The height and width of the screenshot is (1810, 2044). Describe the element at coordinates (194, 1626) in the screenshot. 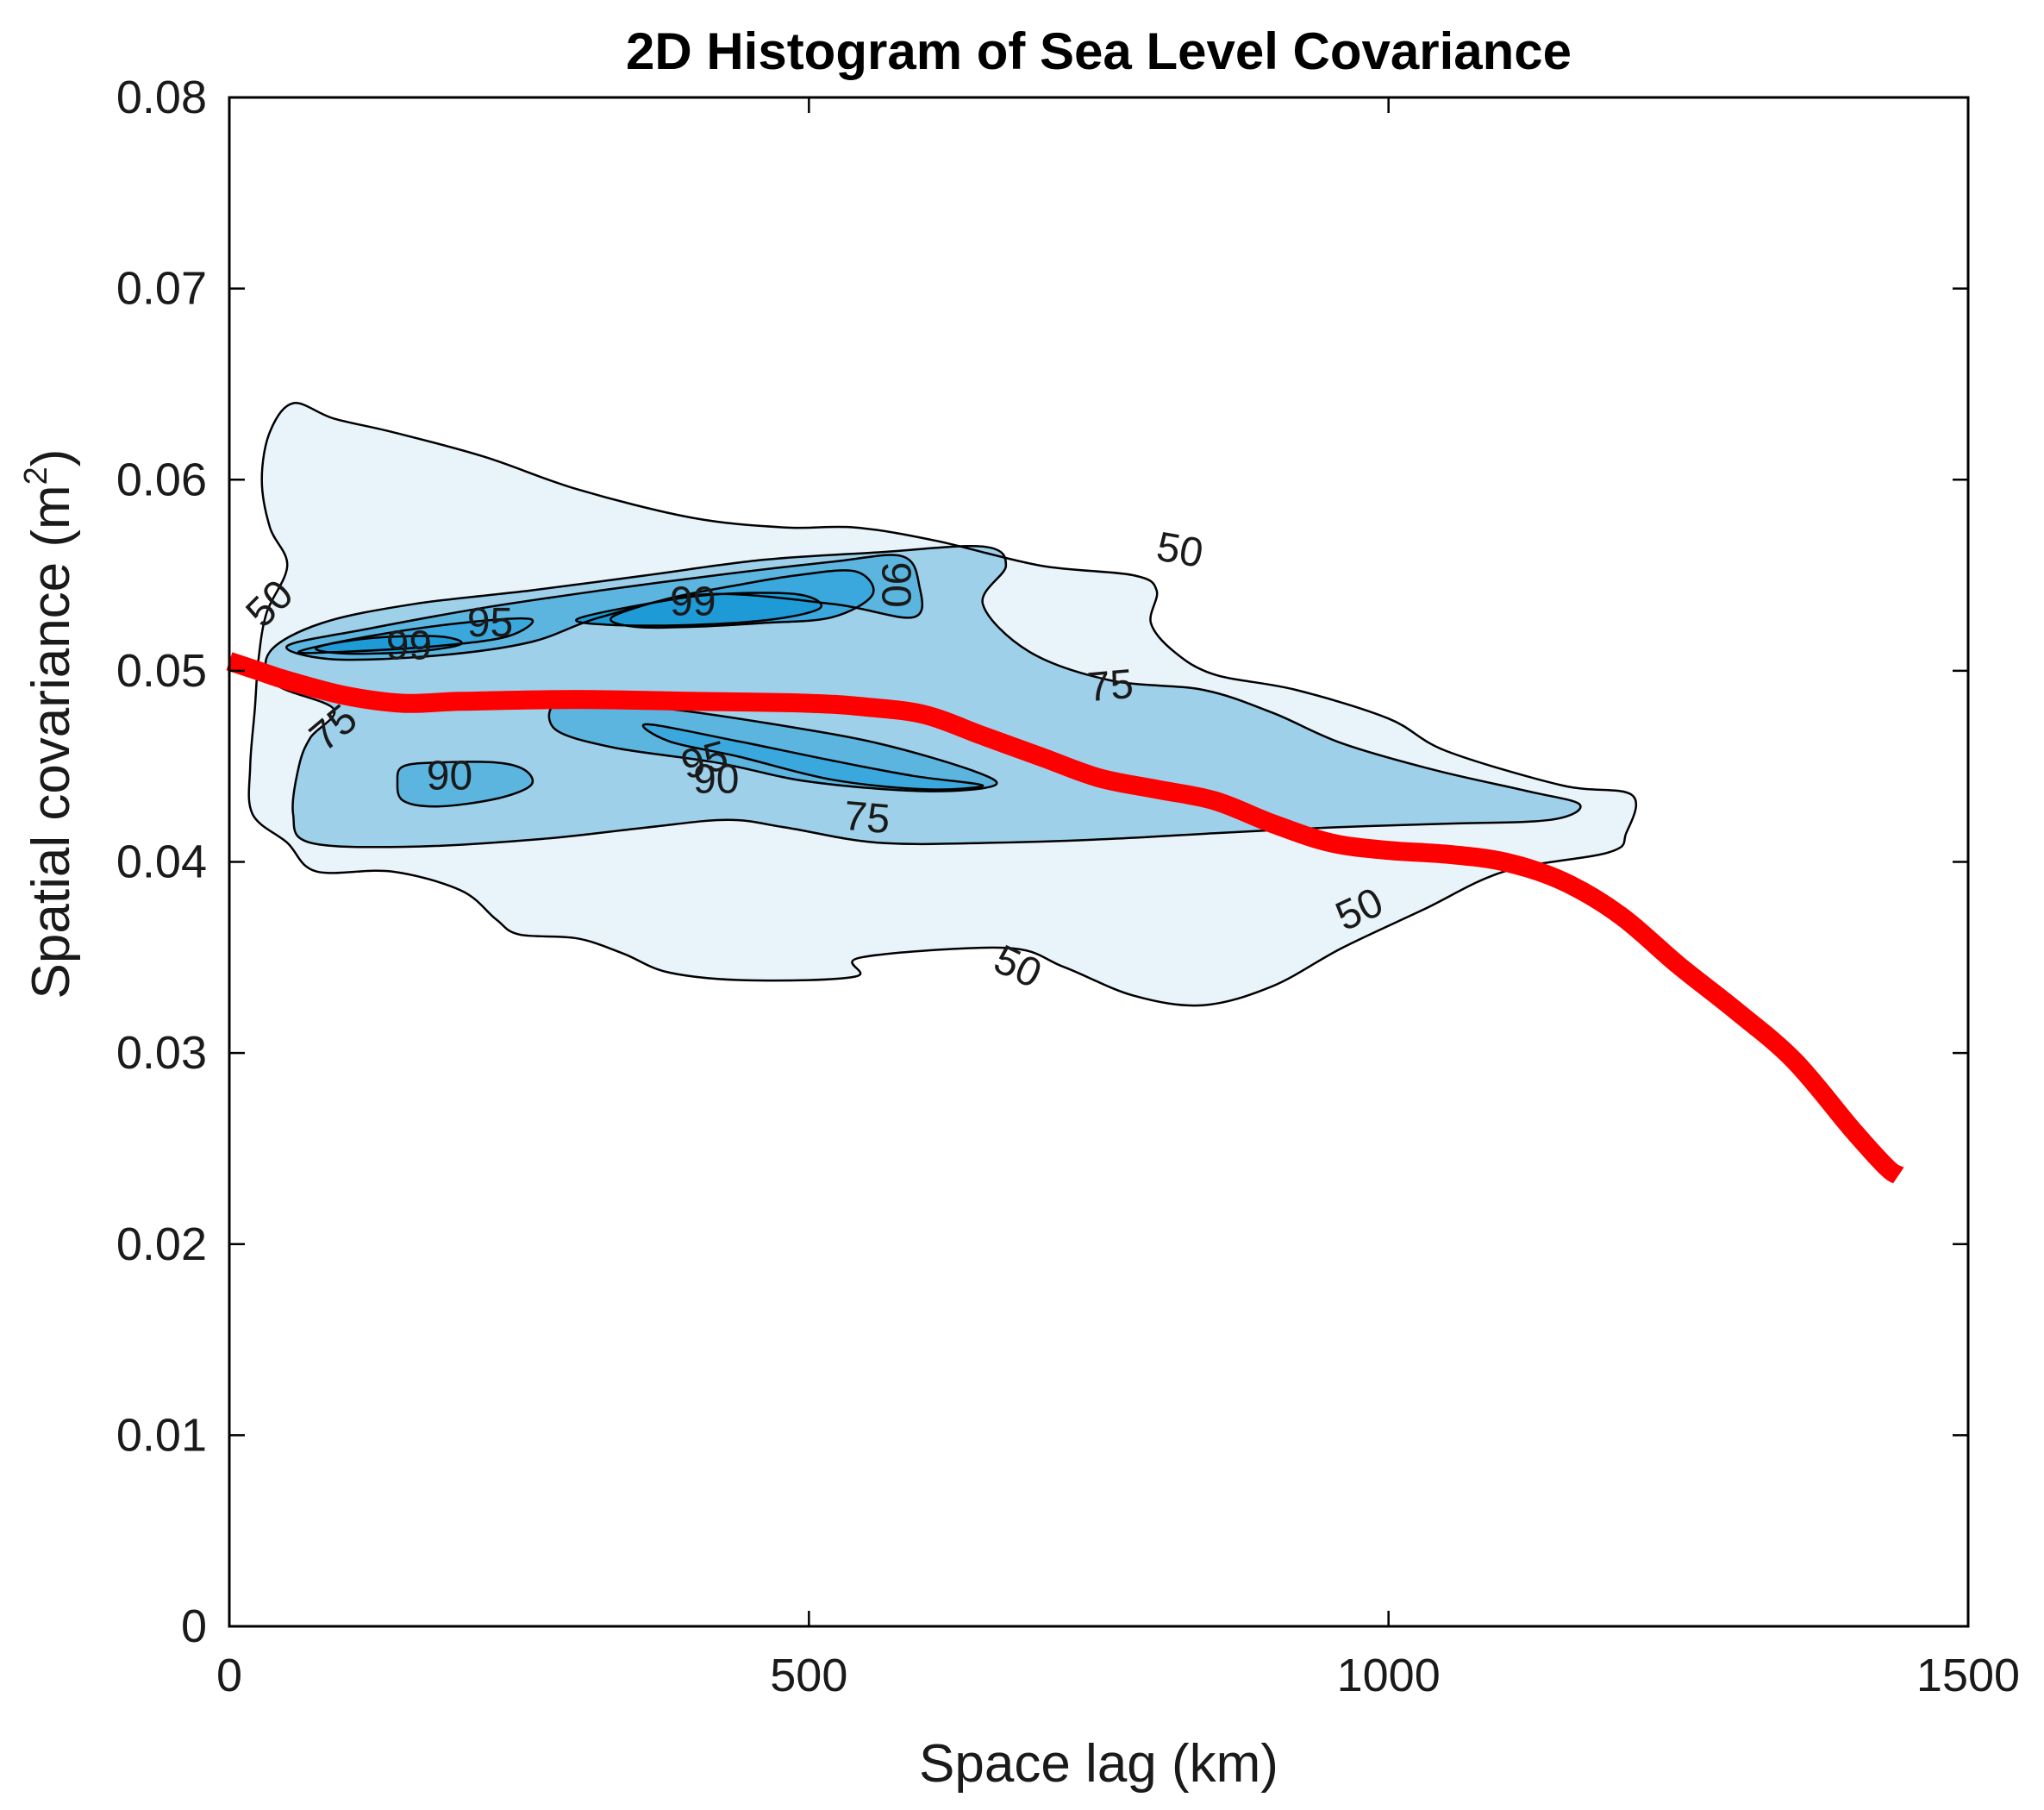

I see `y-tick-label-0: 0` at that location.